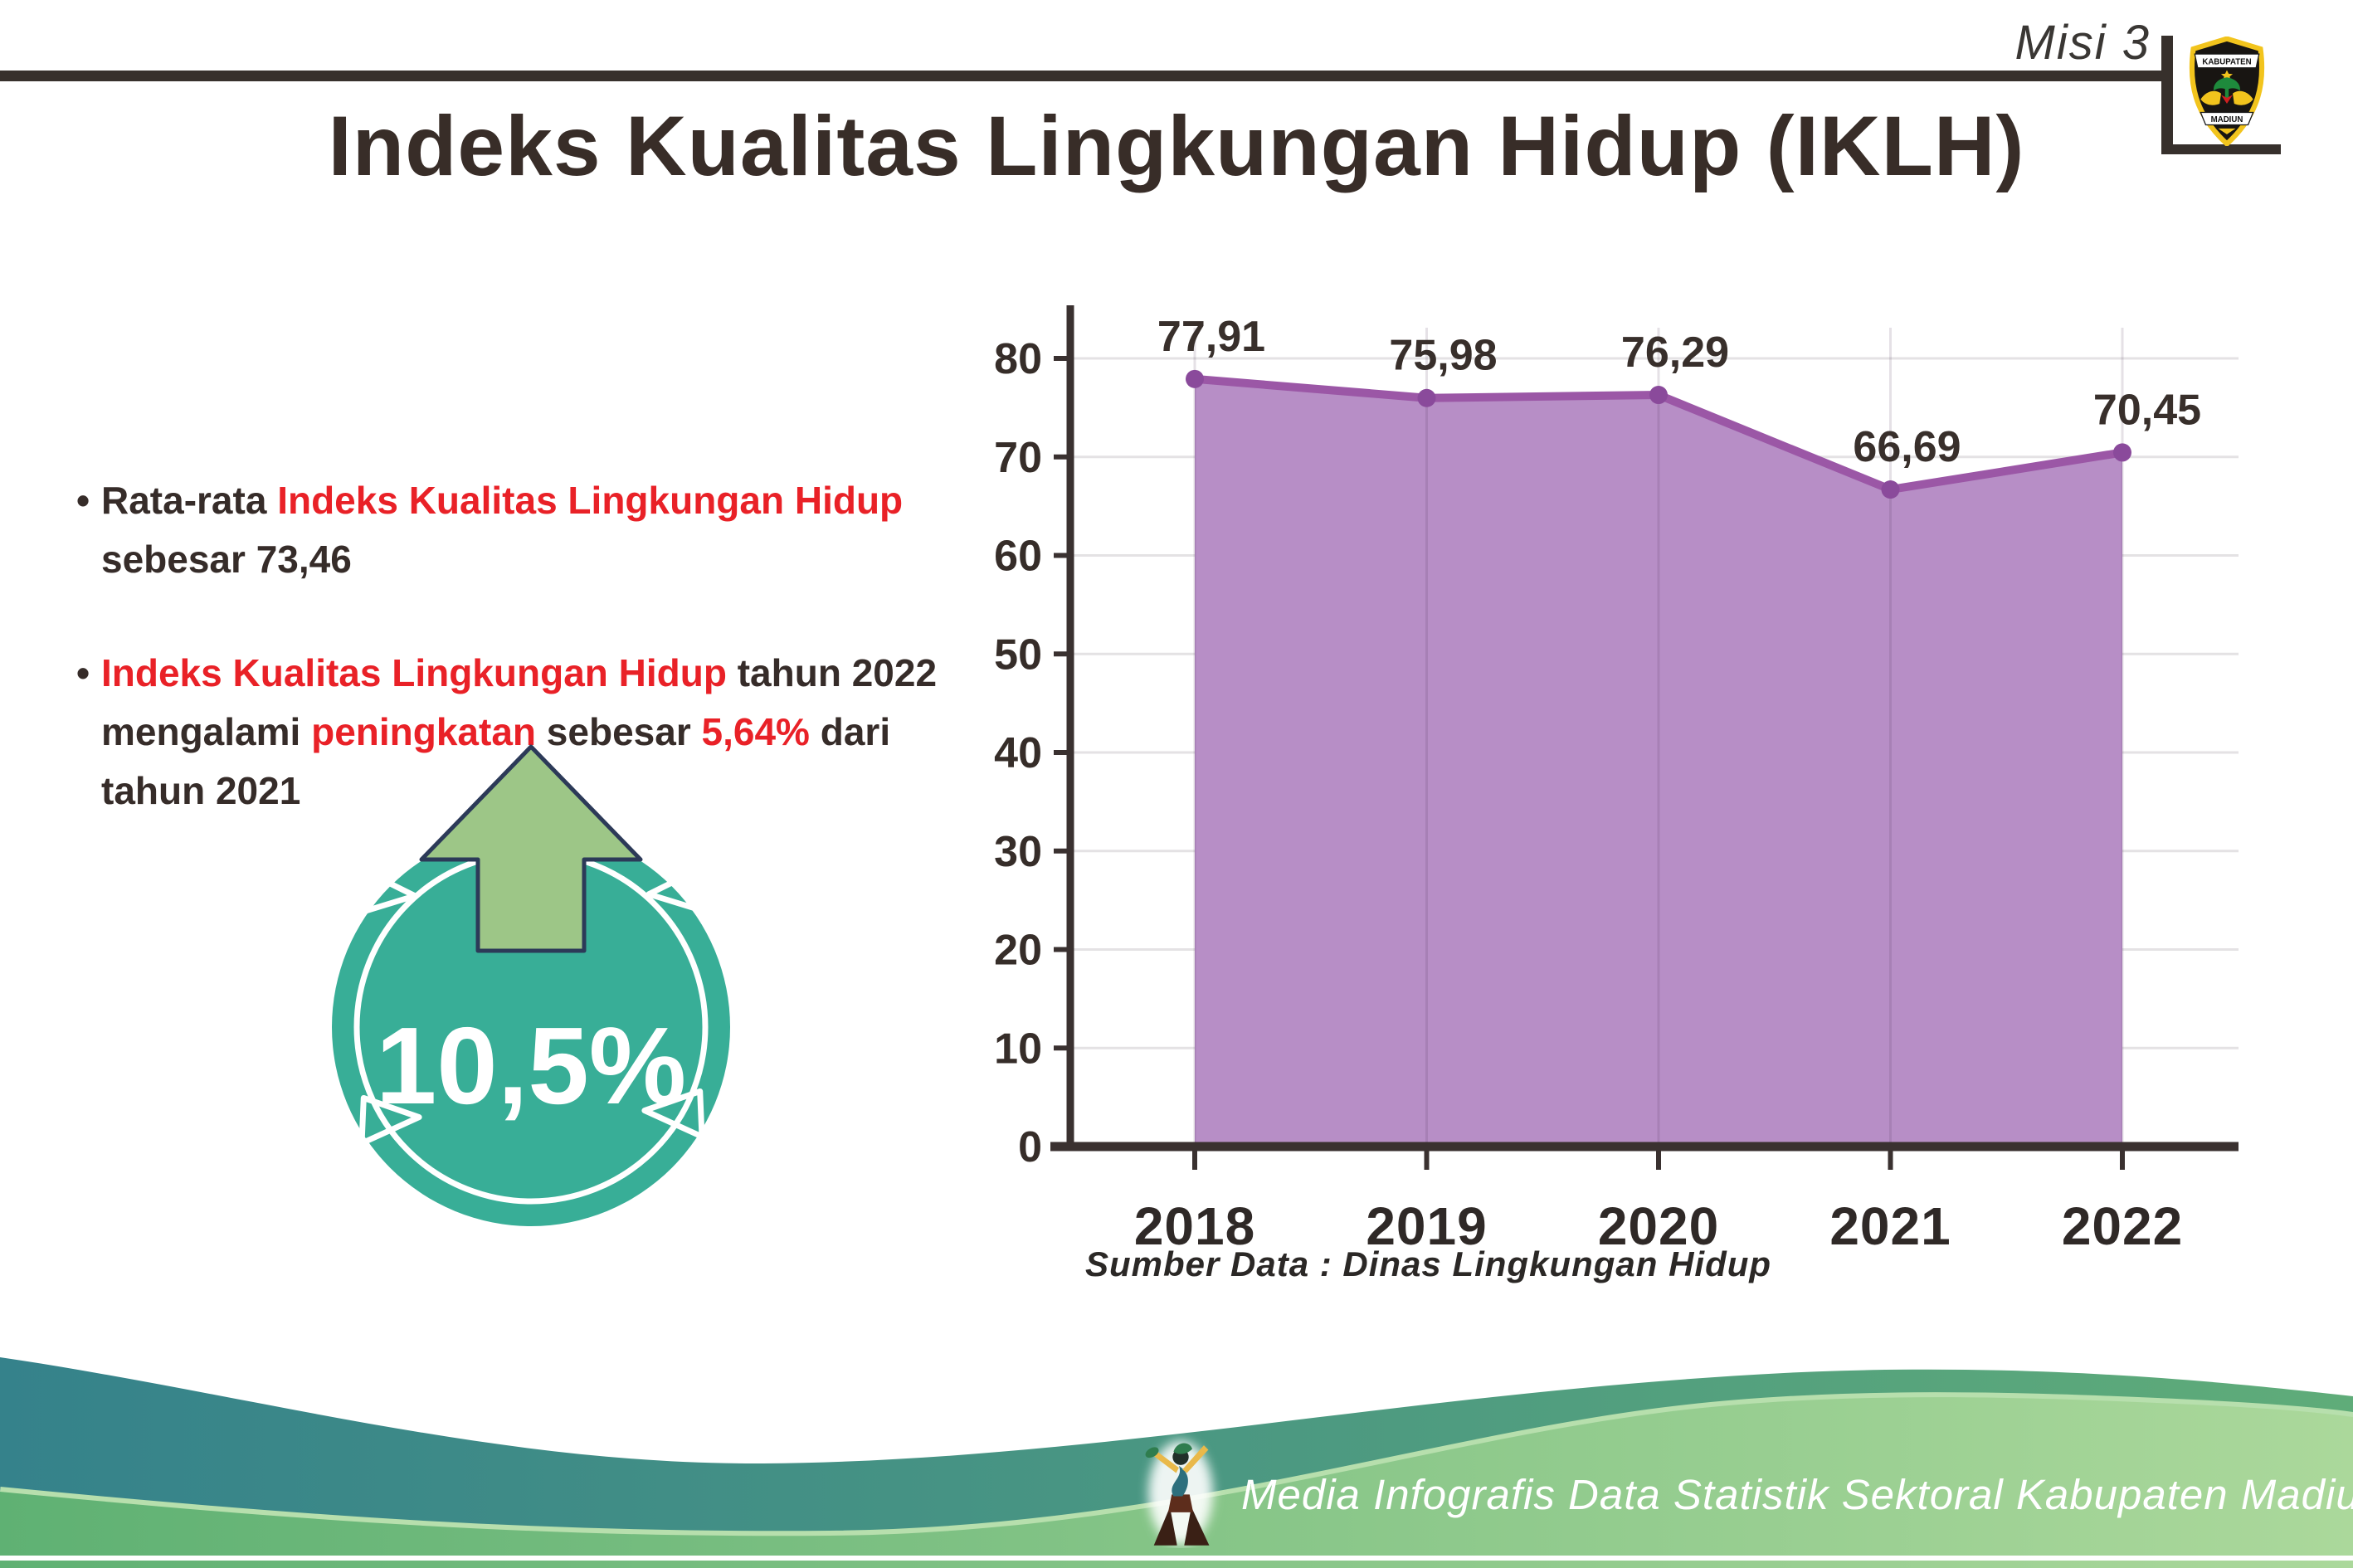 The height and width of the screenshot is (1568, 2353). What do you see at coordinates (1907, 447) in the screenshot?
I see `data-label: 66,69` at bounding box center [1907, 447].